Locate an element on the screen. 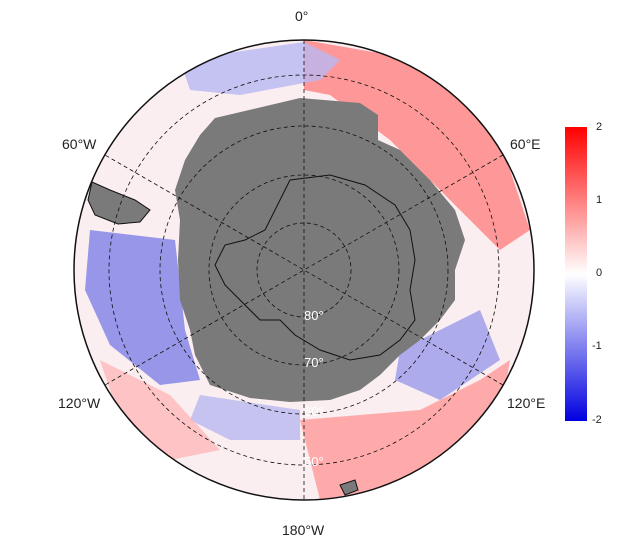  lat-label-60: 60° is located at coordinates (314, 411).